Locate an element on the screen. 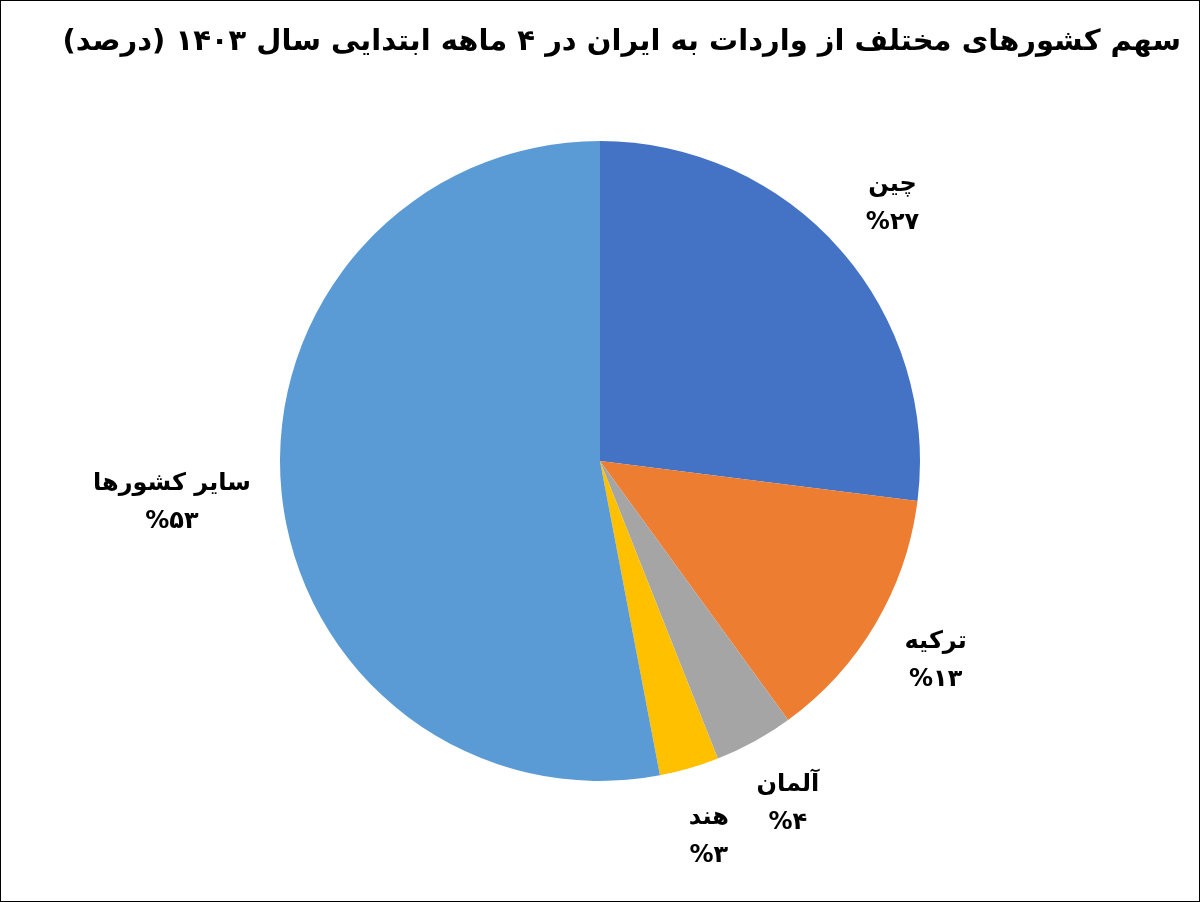  slice-label: چین is located at coordinates (892, 183).